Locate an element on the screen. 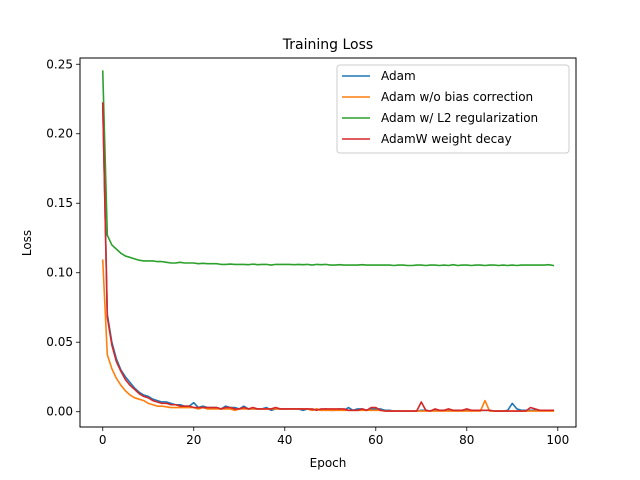 The image size is (640, 480). y-tick-label: 0.05 is located at coordinates (59, 342).